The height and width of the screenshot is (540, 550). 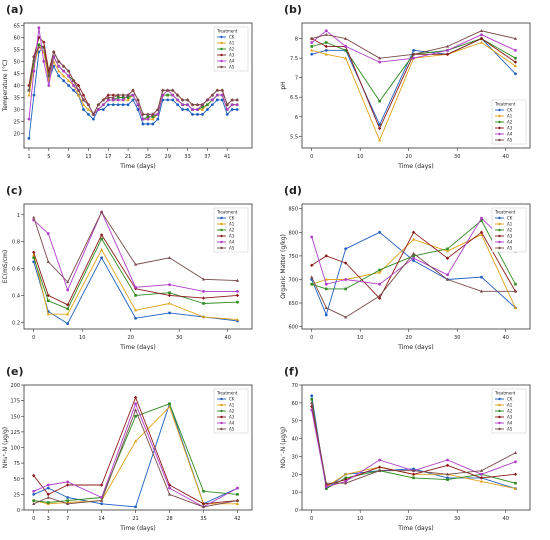 I want to click on legend-title: Treatment, so click(x=227, y=393).